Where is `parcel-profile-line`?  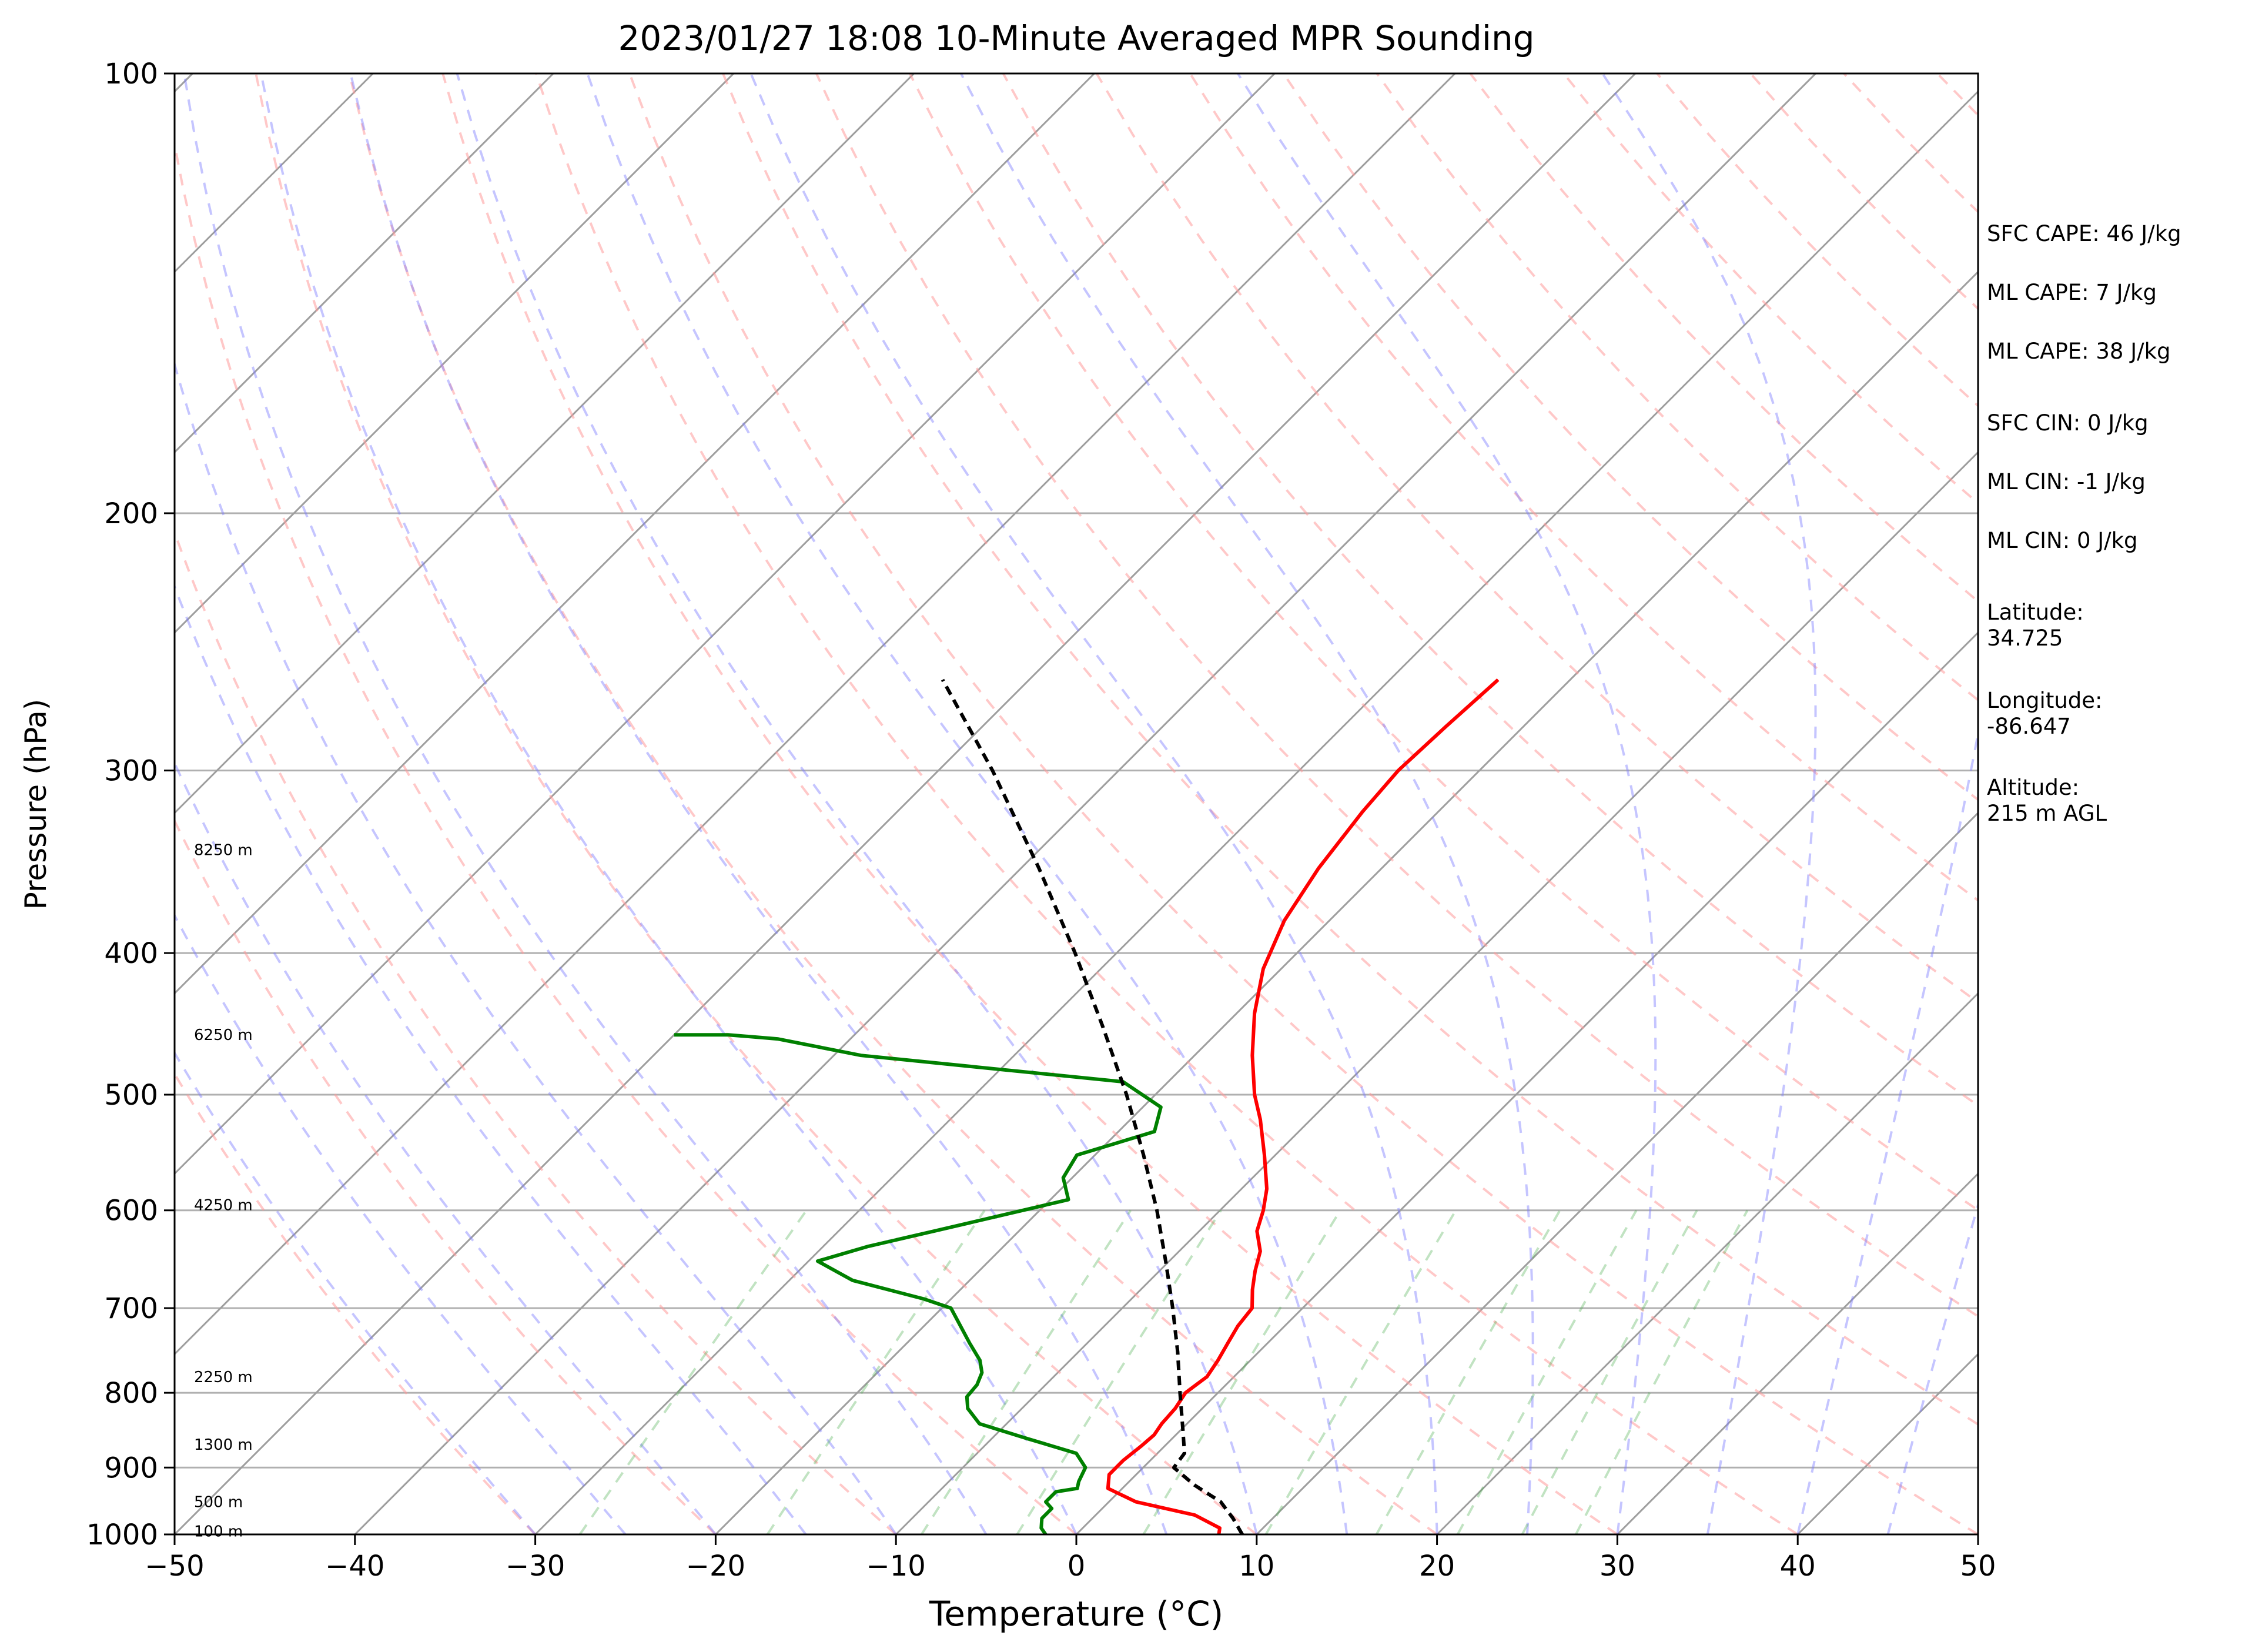 parcel-profile-line is located at coordinates (1093, 1106).